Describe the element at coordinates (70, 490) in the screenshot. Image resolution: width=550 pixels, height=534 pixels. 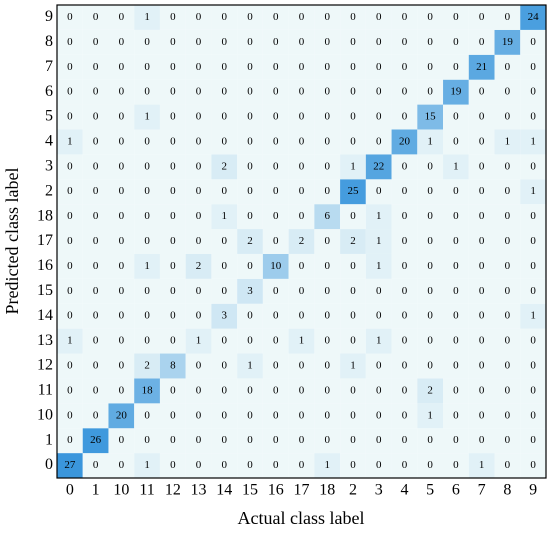
I see `x-tick-label: 0` at that location.